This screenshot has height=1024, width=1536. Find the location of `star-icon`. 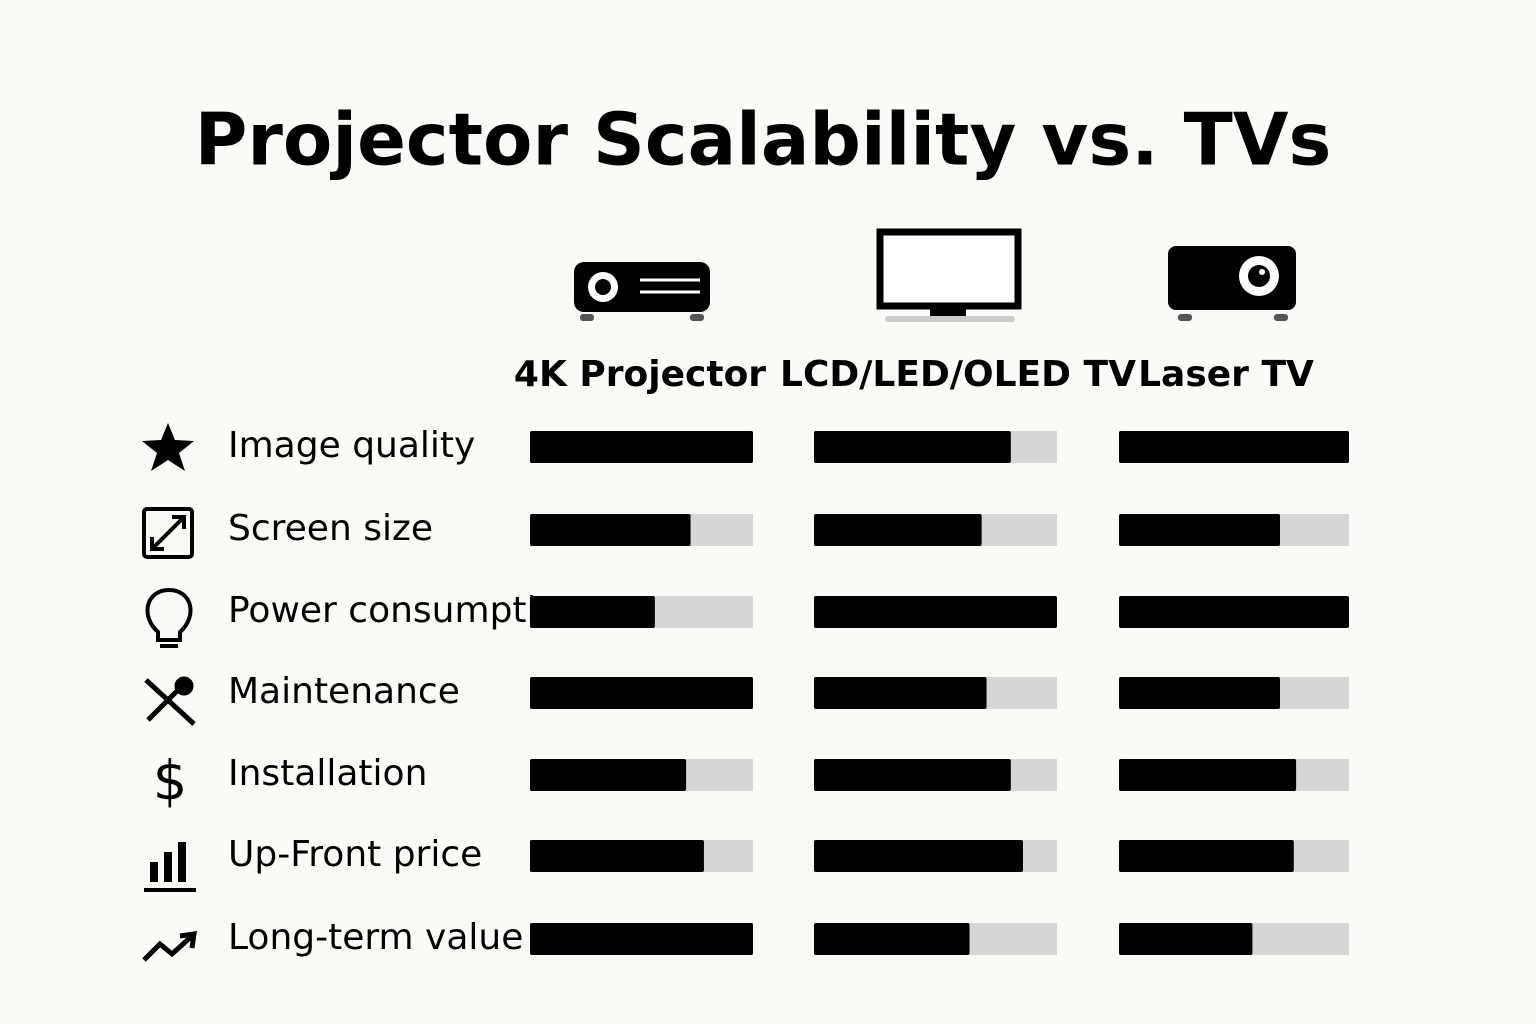

star-icon is located at coordinates (168, 447).